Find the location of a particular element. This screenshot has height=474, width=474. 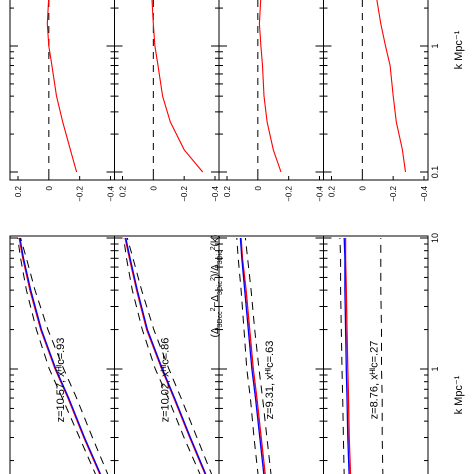

y-axis-title-part: 3Dcc is located at coordinates (220, 319).